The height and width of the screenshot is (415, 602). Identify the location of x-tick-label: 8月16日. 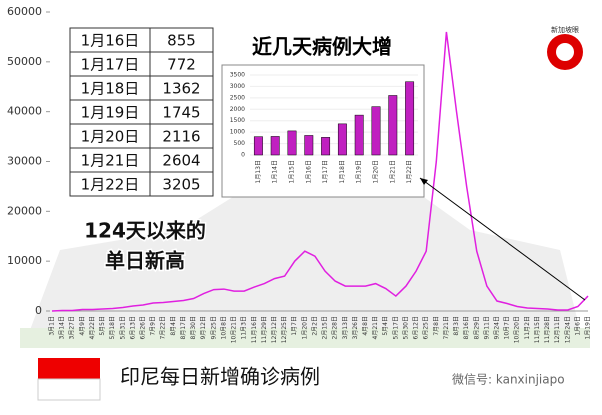
(466, 327).